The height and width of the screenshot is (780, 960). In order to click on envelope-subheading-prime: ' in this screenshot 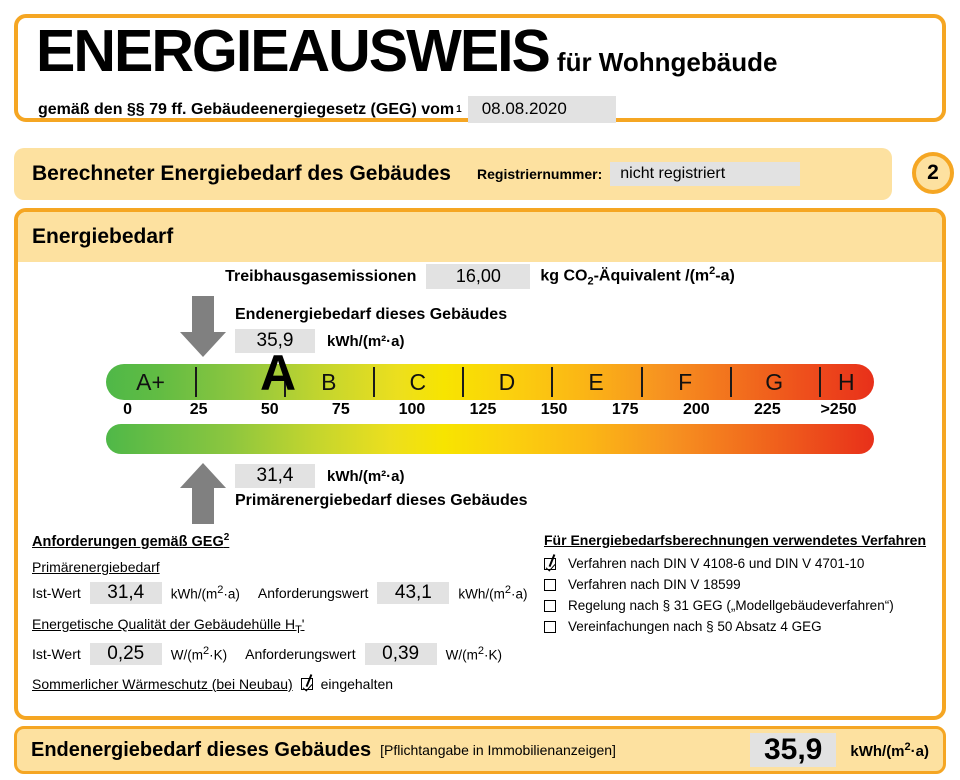, I will do `click(303, 623)`.